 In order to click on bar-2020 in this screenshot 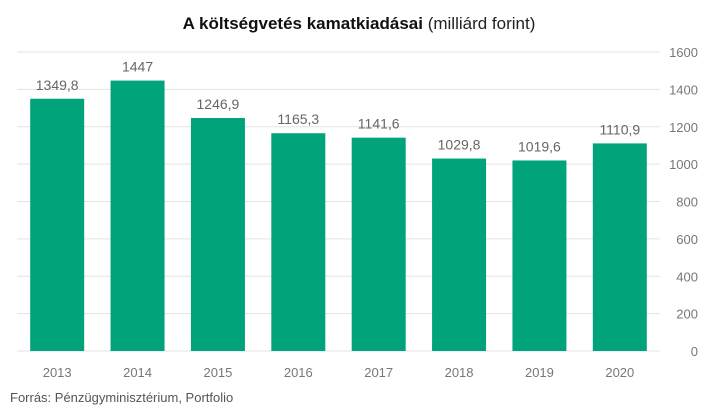, I will do `click(619, 247)`.